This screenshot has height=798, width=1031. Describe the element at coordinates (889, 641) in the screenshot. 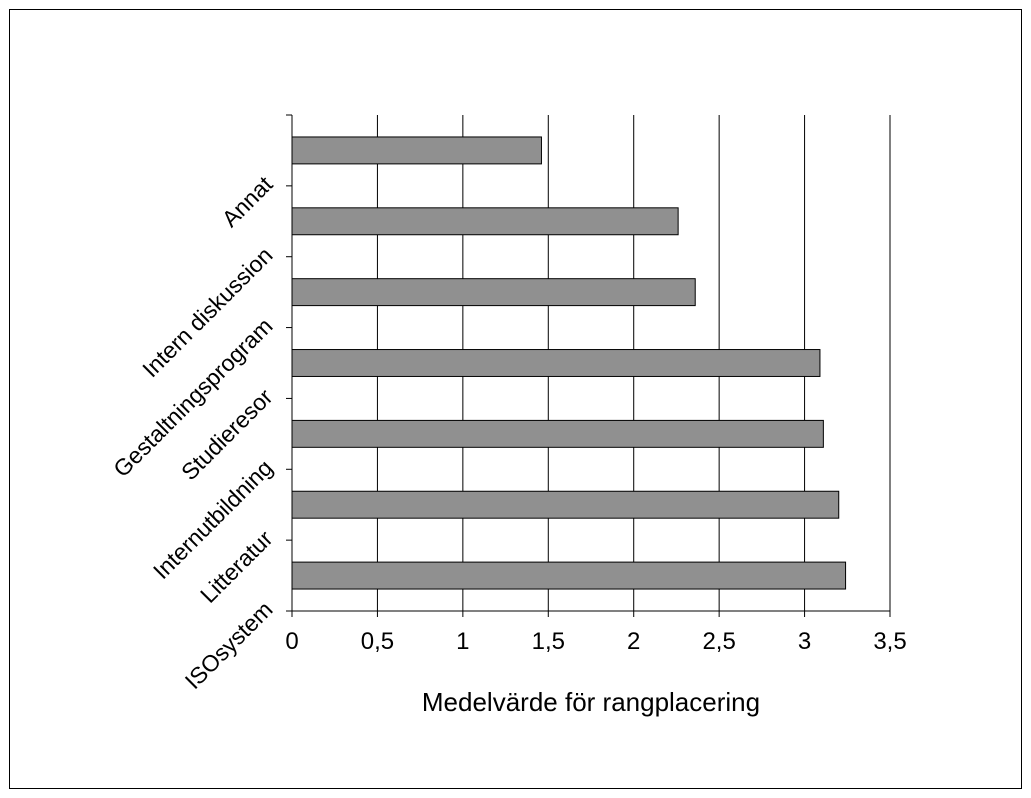

I see `x-tick-label: 3,5` at that location.